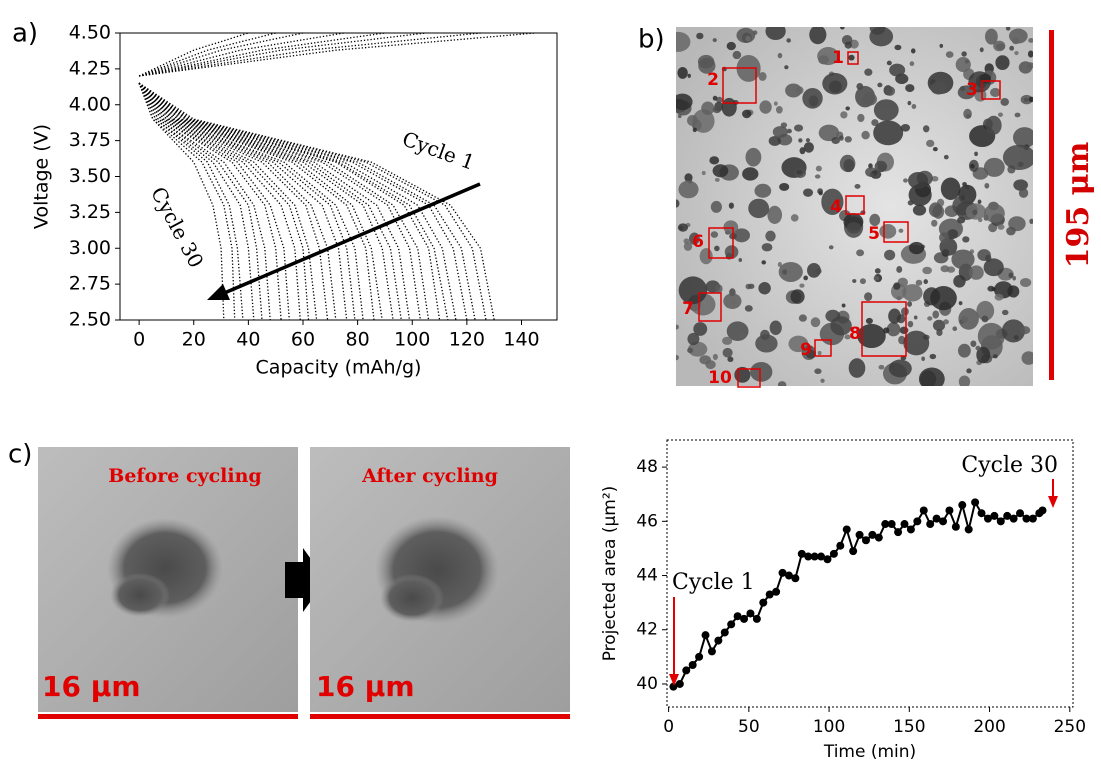 This screenshot has height=769, width=1101. What do you see at coordinates (90, 176) in the screenshot?
I see `y-tick-label: 3.50` at bounding box center [90, 176].